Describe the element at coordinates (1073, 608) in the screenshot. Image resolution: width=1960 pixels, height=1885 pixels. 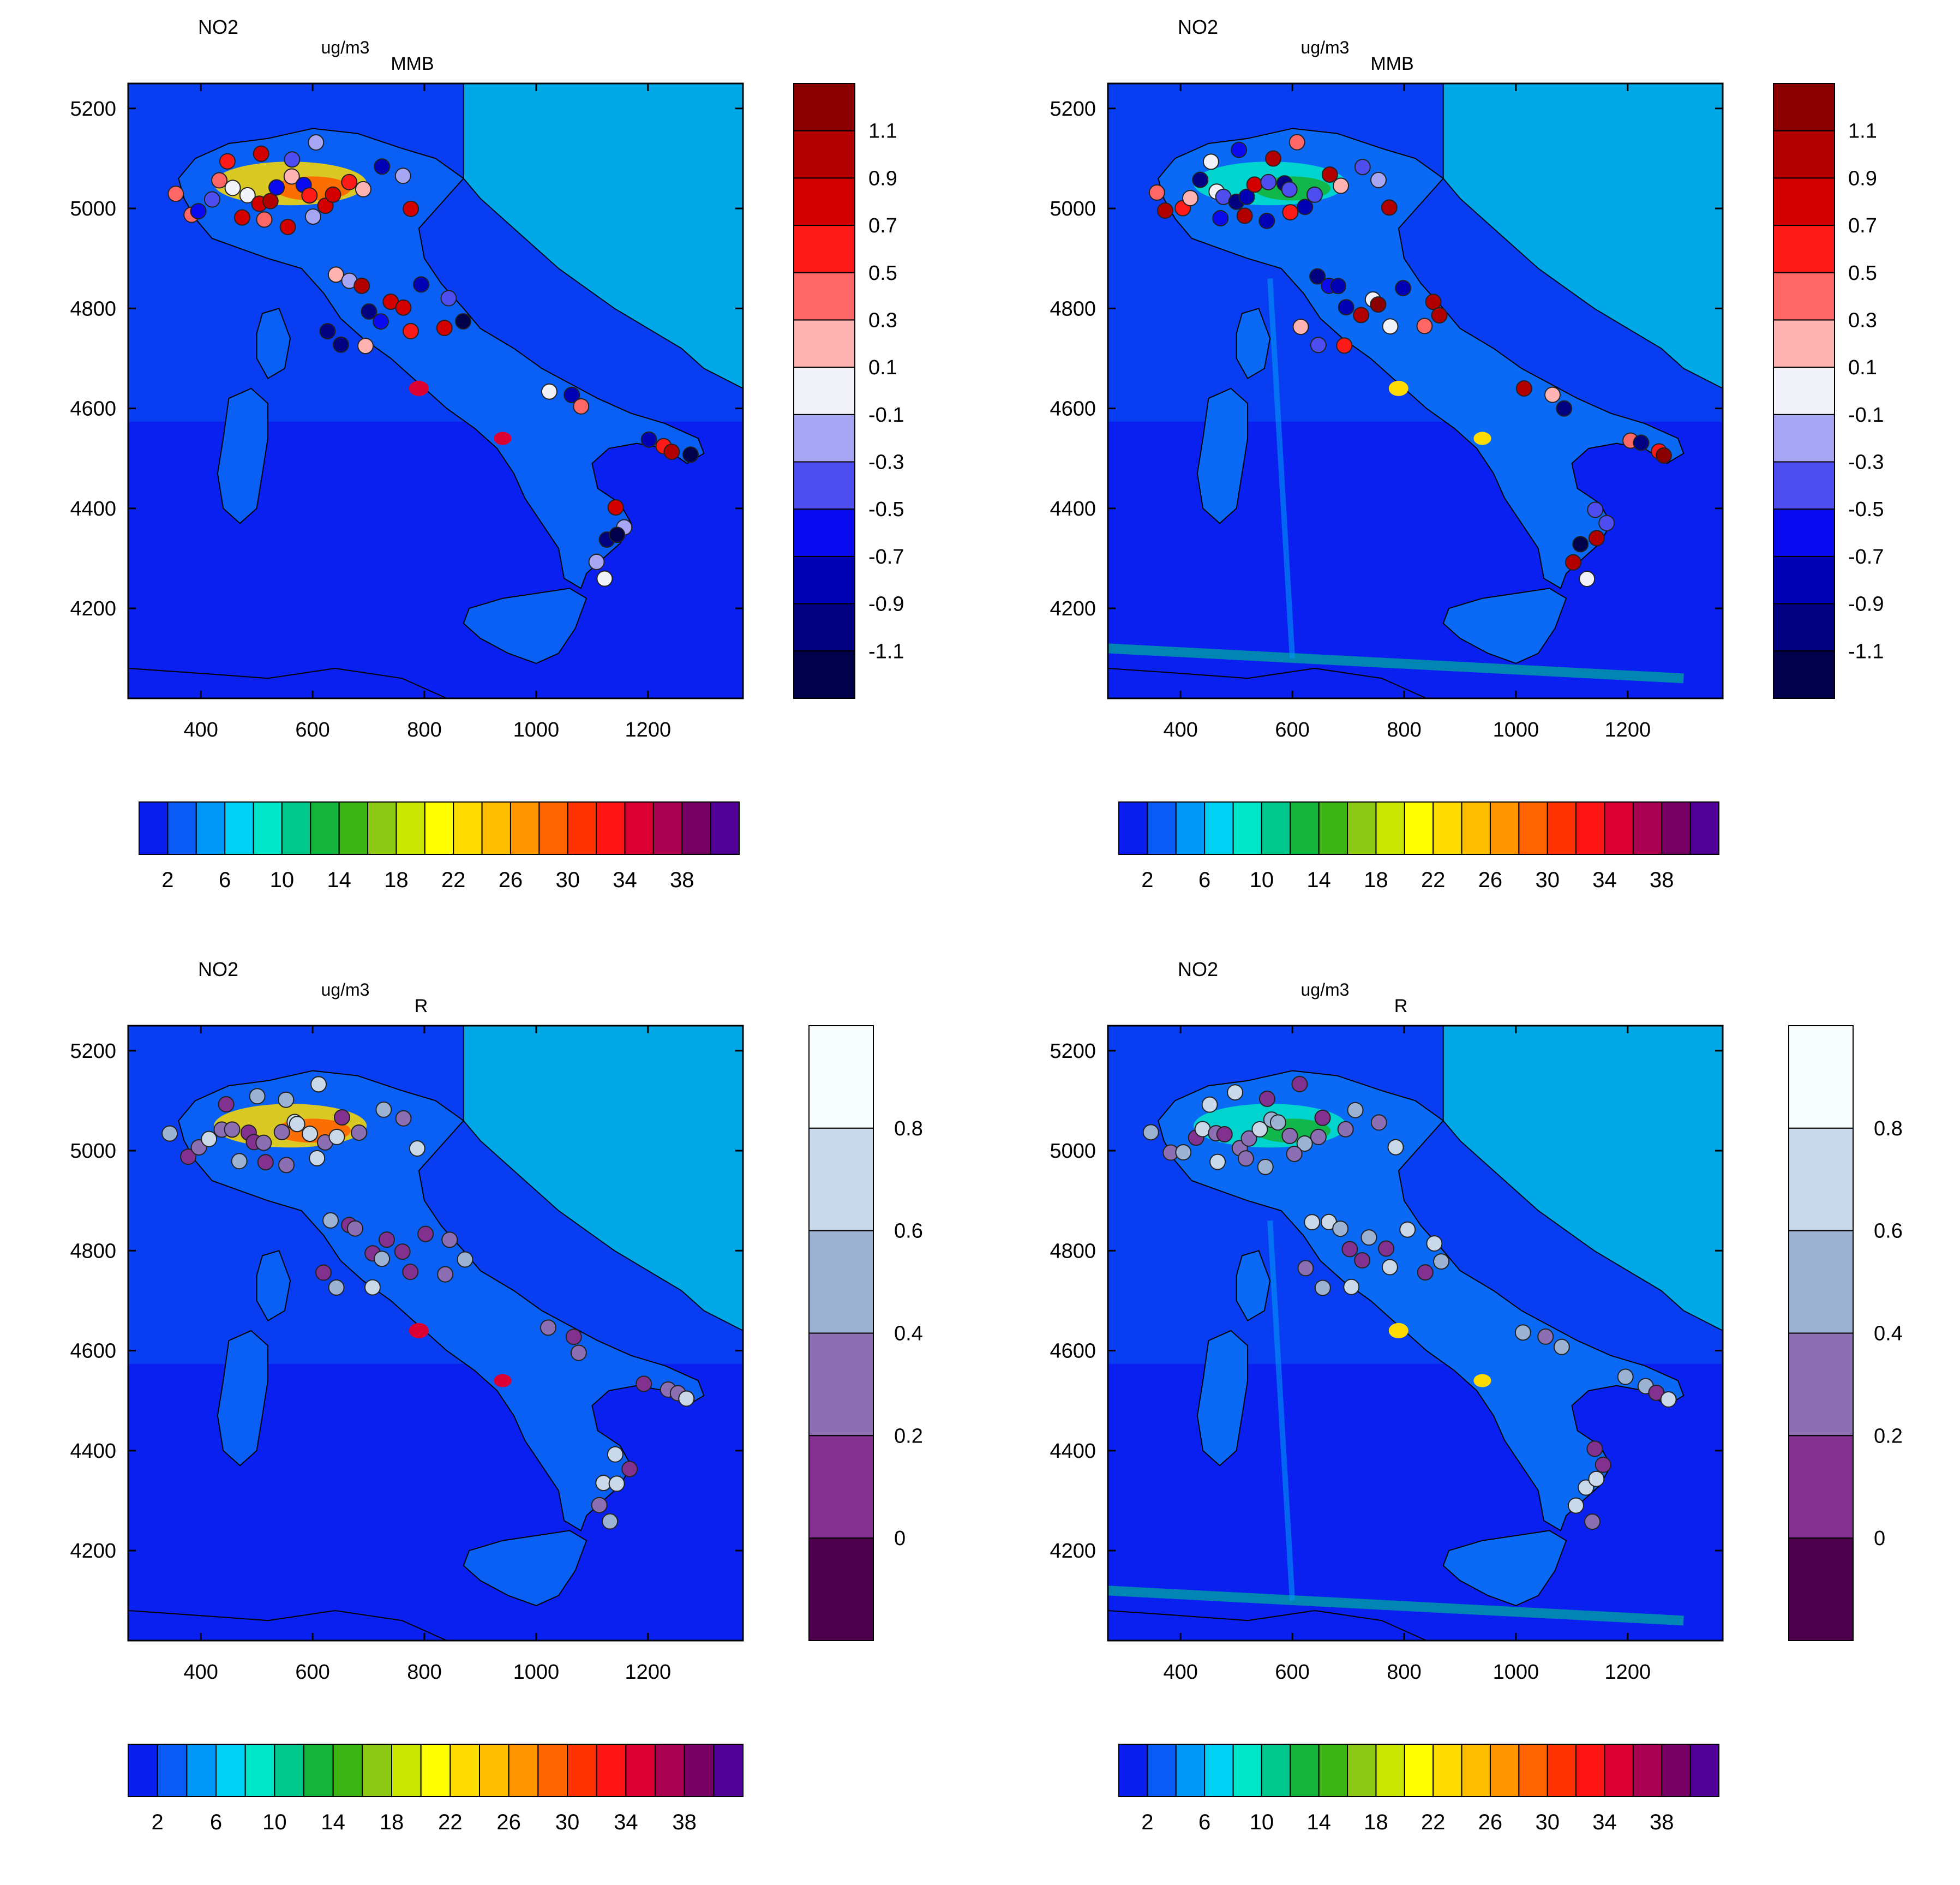
I see `y-tick-label: 4200` at that location.